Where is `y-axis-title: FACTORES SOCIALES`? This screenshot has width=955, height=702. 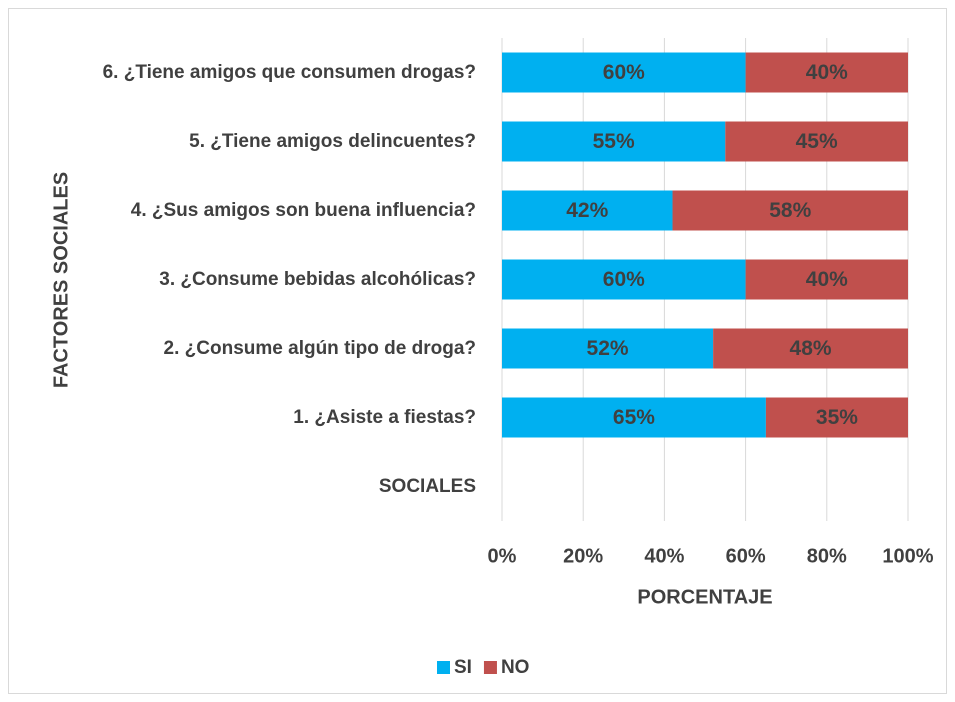
y-axis-title: FACTORES SOCIALES is located at coordinates (61, 280).